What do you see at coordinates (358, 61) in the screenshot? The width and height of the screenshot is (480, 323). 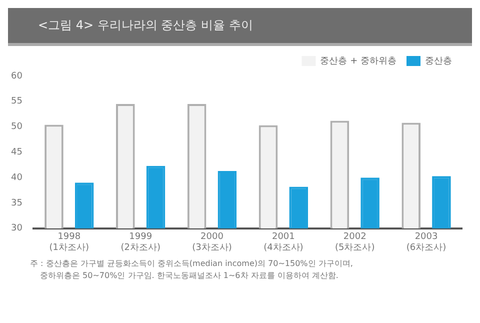 I see `legend-label: 중산층 + 중하위층` at bounding box center [358, 61].